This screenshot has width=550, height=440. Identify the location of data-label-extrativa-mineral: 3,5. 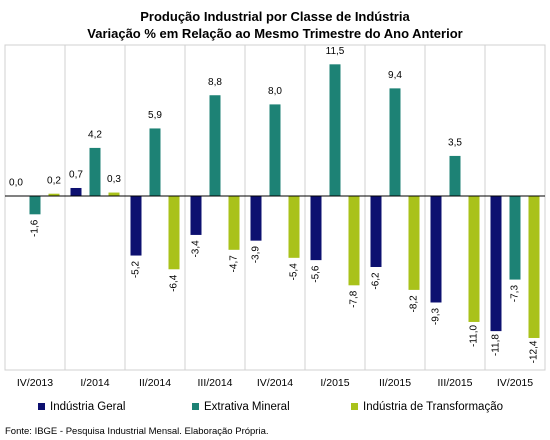
(455, 143).